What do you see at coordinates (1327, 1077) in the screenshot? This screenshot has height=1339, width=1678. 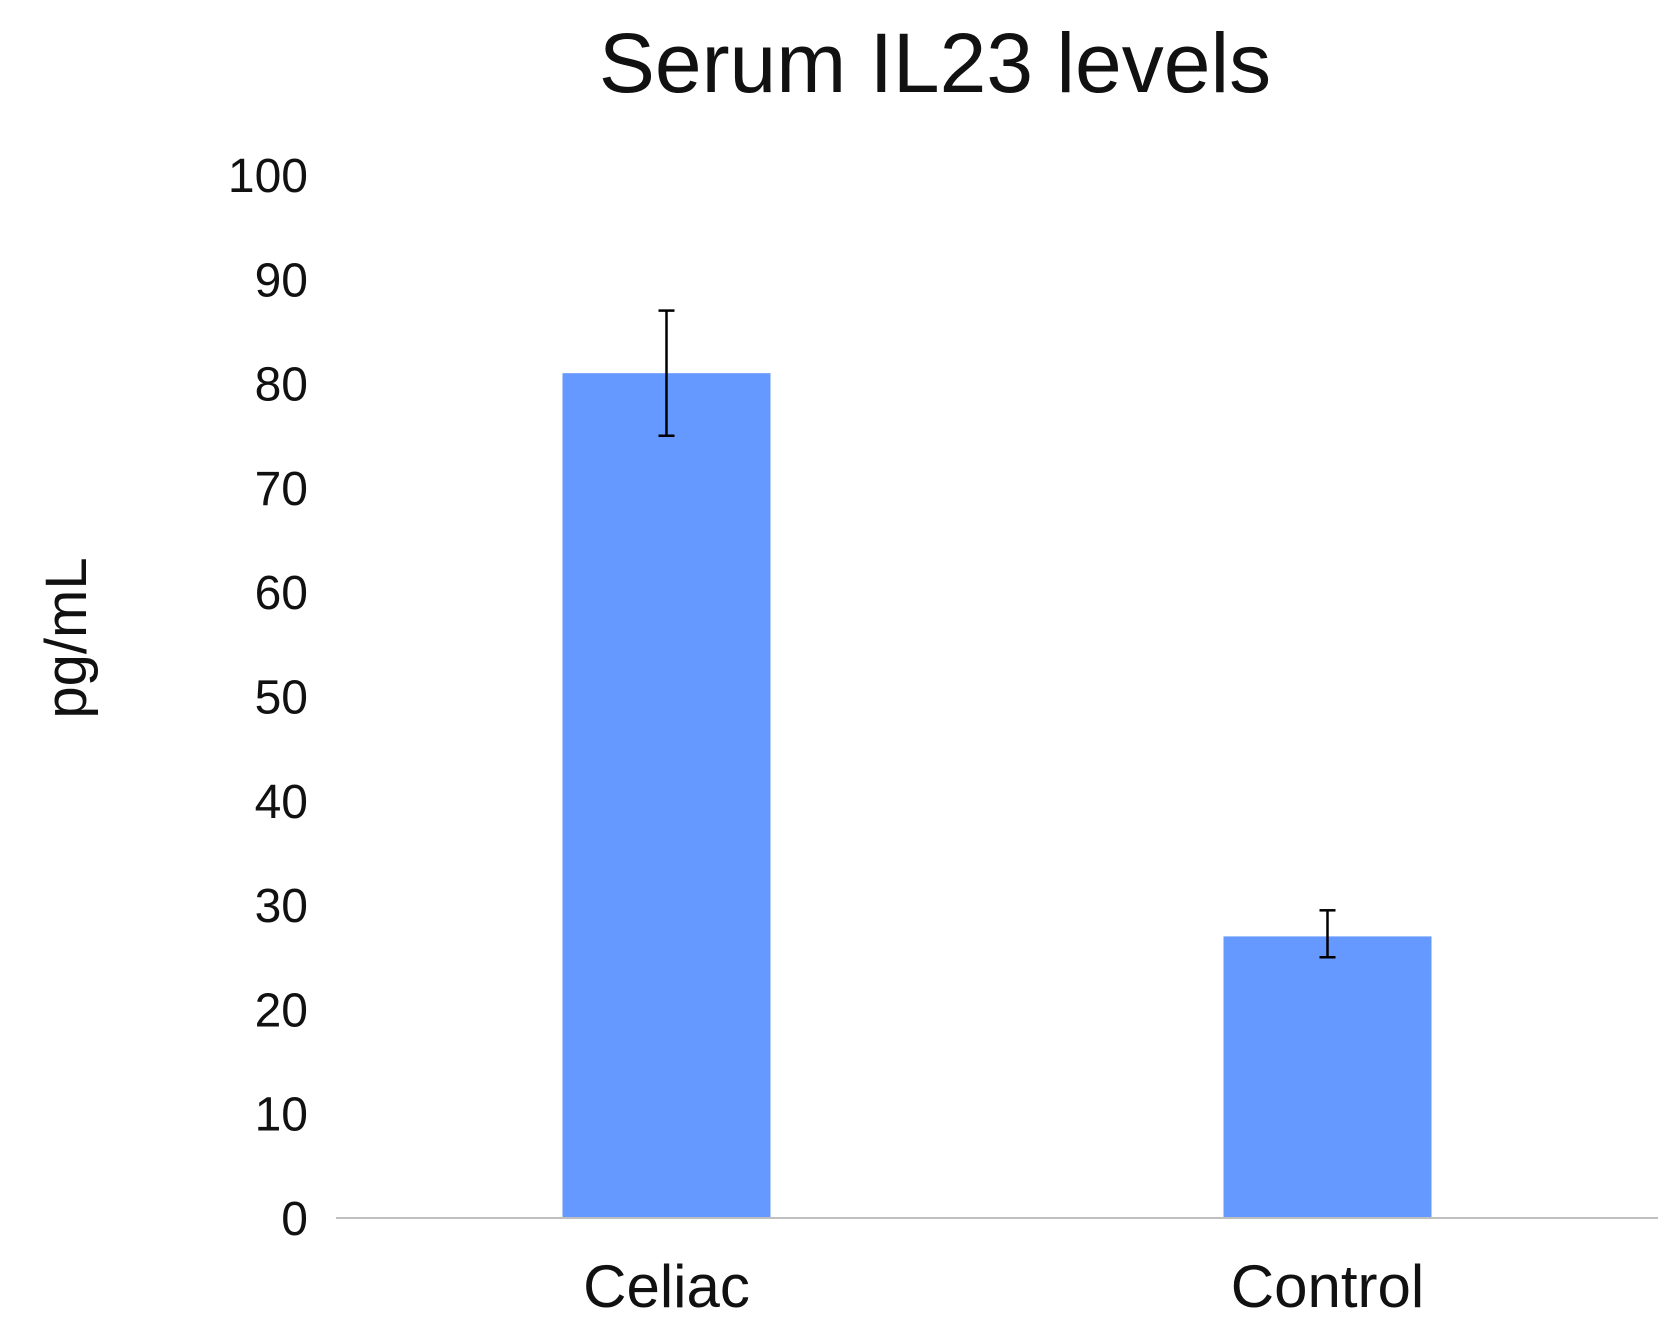 I see `bar-control` at bounding box center [1327, 1077].